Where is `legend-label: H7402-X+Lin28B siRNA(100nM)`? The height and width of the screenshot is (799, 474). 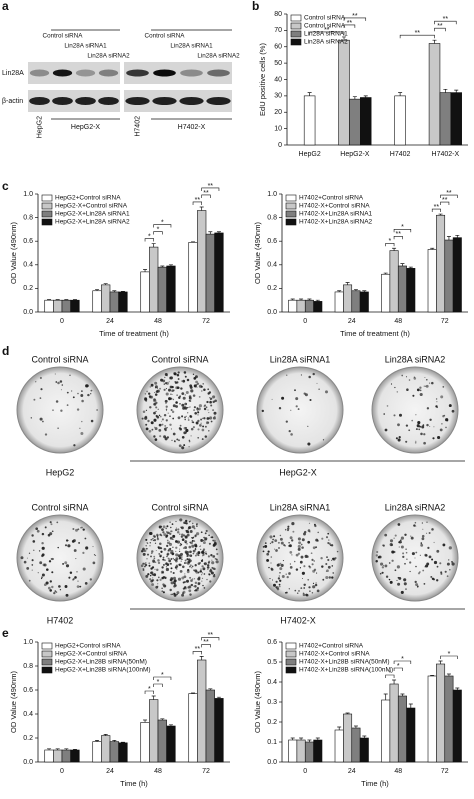
legend-label: H7402-X+Lin28B siRNA(100nM) is located at coordinates (346, 670).